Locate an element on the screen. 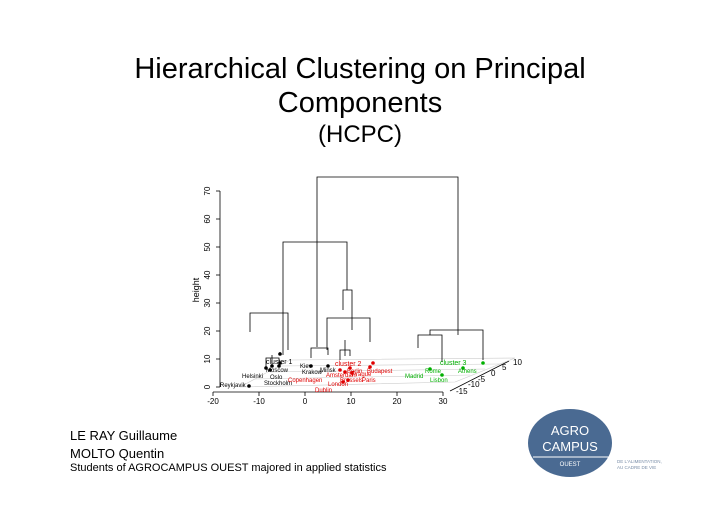 The width and height of the screenshot is (720, 509). y-tick-10: 10 is located at coordinates (207, 358).